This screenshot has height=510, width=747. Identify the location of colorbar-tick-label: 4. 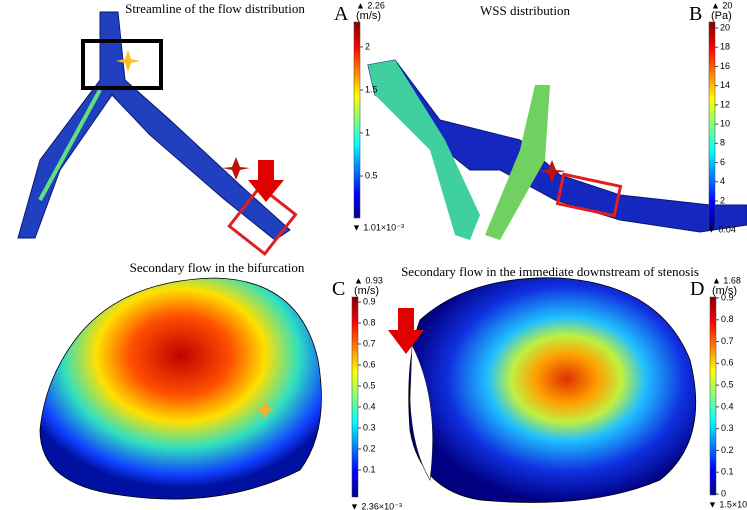
(722, 181).